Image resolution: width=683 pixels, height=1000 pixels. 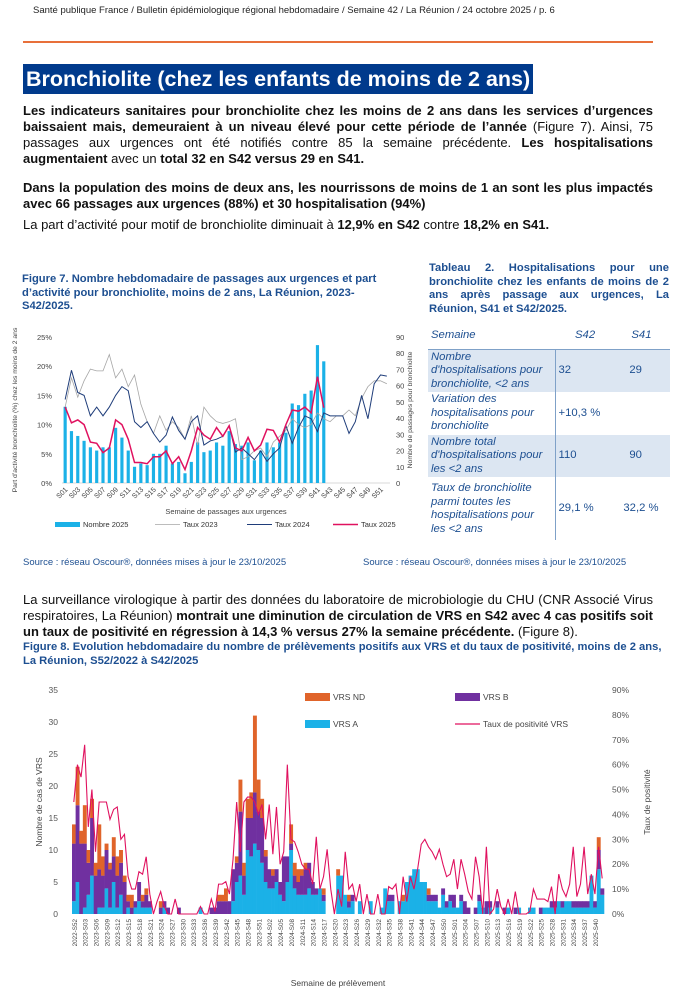 What do you see at coordinates (583, 455) in the screenshot?
I see `cell: 110` at bounding box center [583, 455].